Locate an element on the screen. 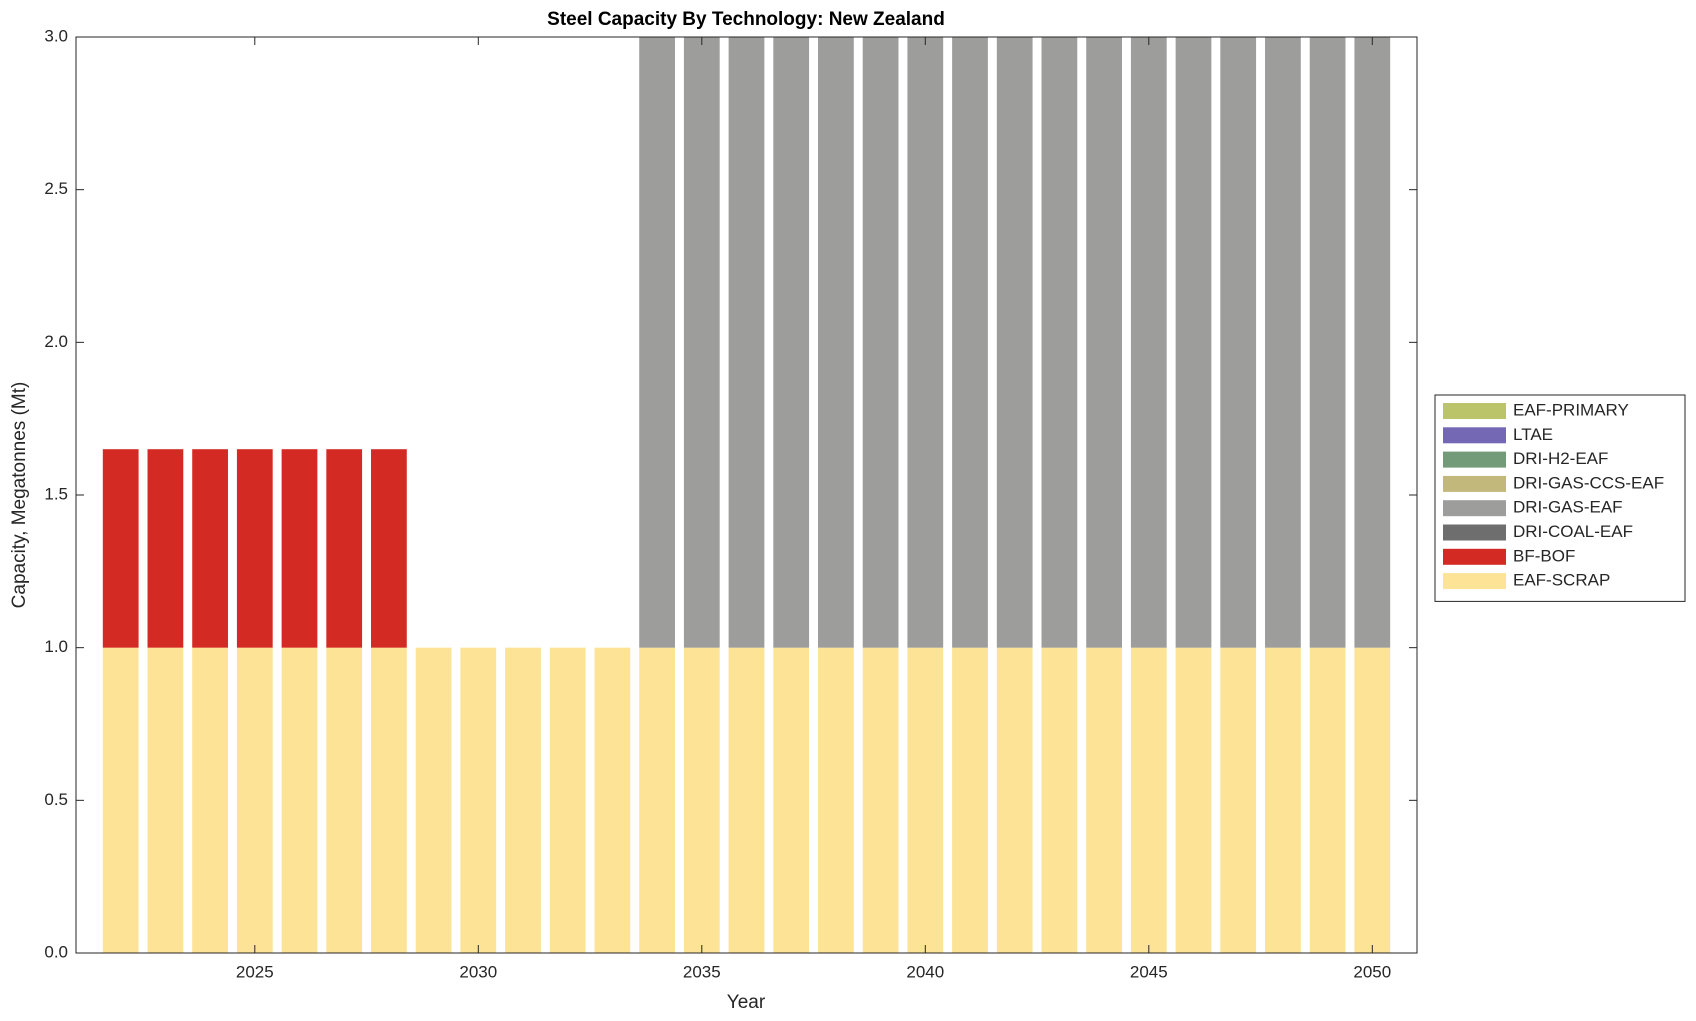 The image size is (1696, 1021). legend-label: EAF-SCRAP is located at coordinates (1561, 580).